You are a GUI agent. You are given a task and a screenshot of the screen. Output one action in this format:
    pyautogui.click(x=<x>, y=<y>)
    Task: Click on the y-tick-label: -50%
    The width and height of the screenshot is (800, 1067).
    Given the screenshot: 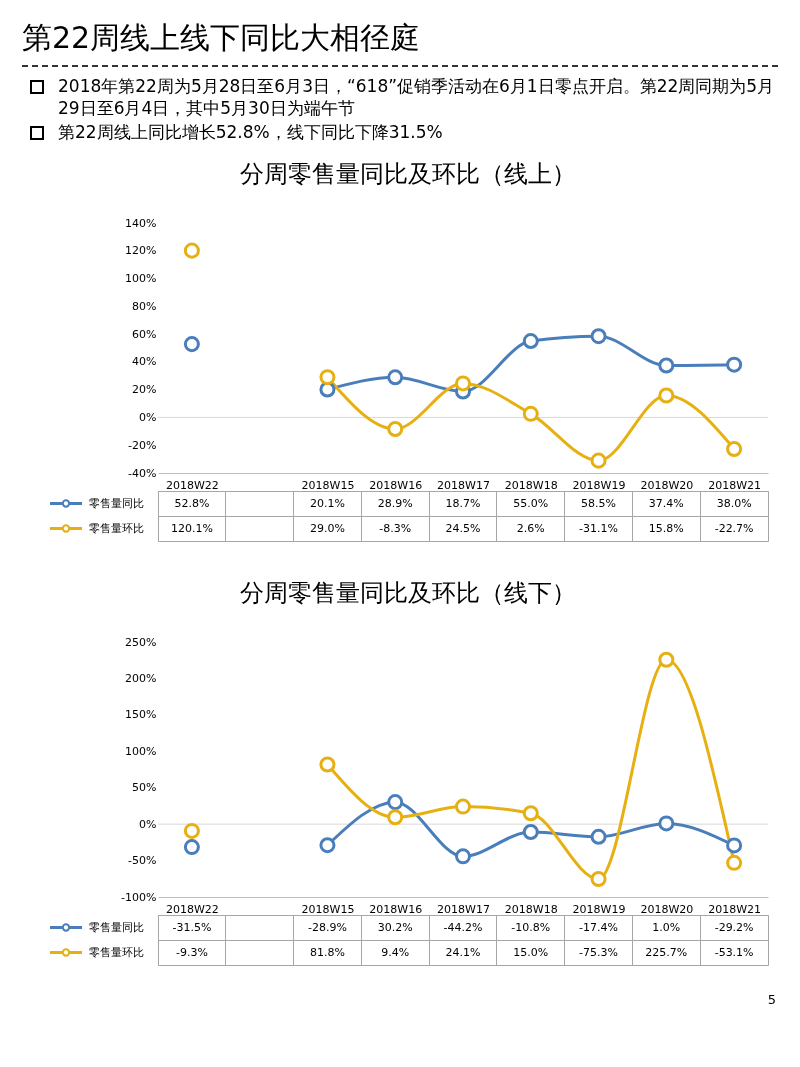 What is the action you would take?
    pyautogui.click(x=142, y=861)
    